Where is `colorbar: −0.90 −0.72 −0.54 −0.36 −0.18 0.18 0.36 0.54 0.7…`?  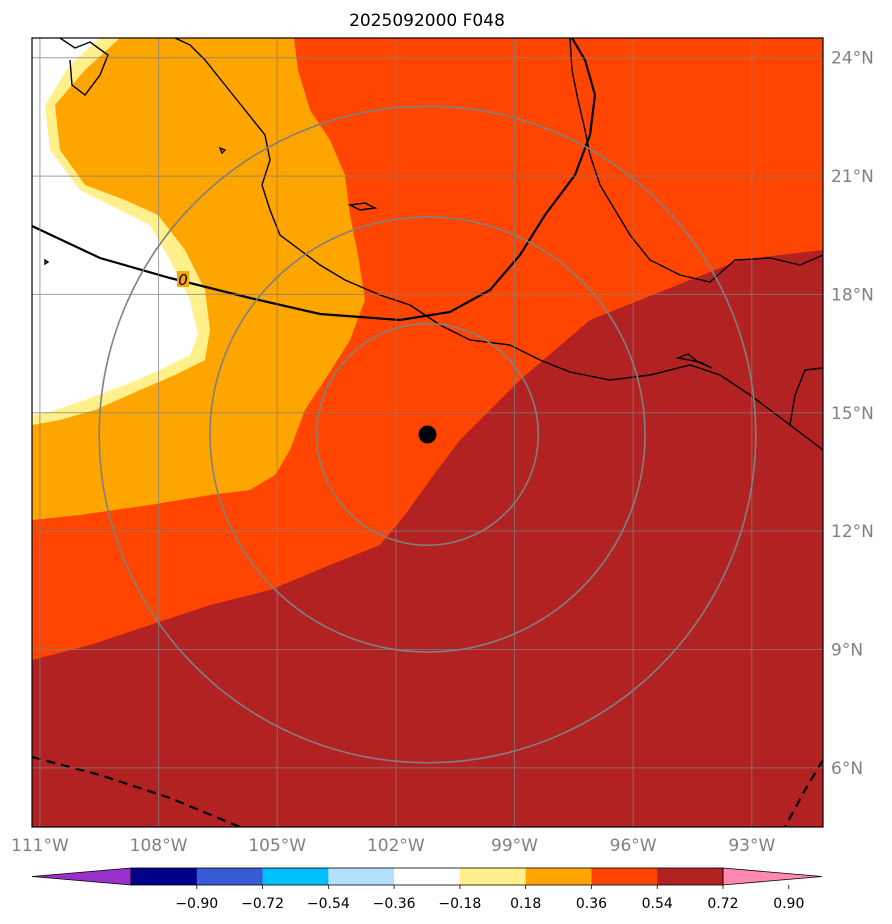 colorbar: −0.90 −0.72 −0.54 −0.36 −0.18 0.18 0.36 0.54 0.7… is located at coordinates (427, 889).